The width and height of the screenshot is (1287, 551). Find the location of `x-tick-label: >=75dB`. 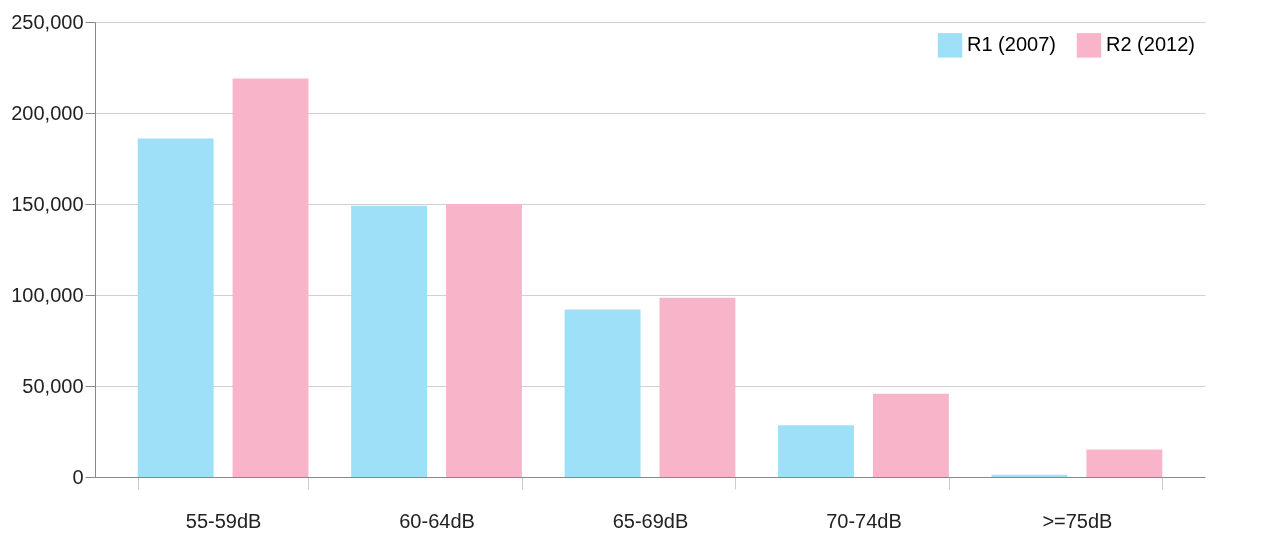

x-tick-label: >=75dB is located at coordinates (1077, 520).